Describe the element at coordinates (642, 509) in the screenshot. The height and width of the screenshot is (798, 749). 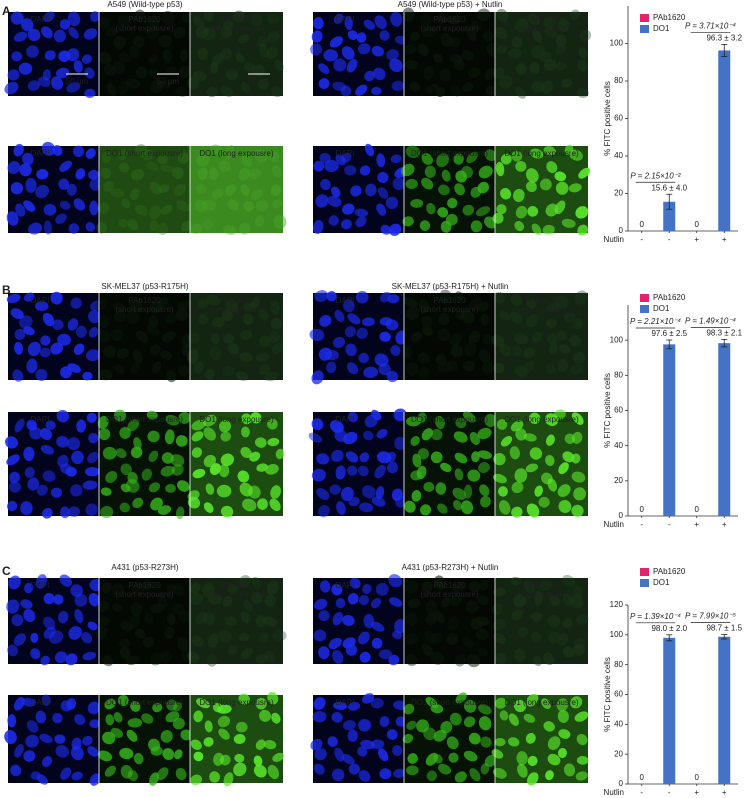
I see `value-label: 0` at that location.